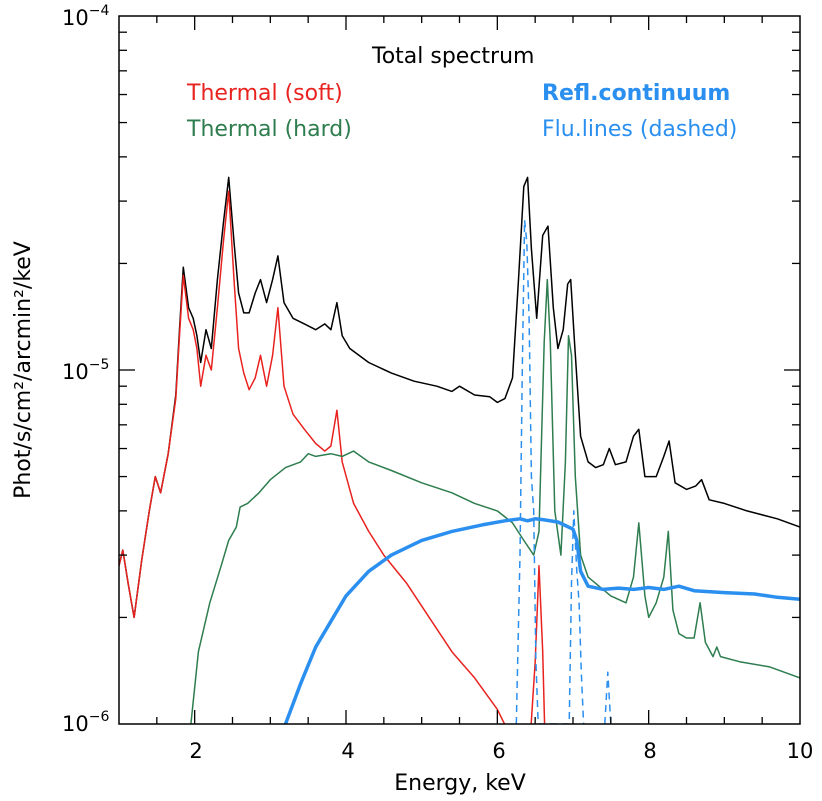 The height and width of the screenshot is (801, 822). What do you see at coordinates (23, 370) in the screenshot?
I see `y-axis-label: Phot/s/cm²/arcmin²/keV` at bounding box center [23, 370].